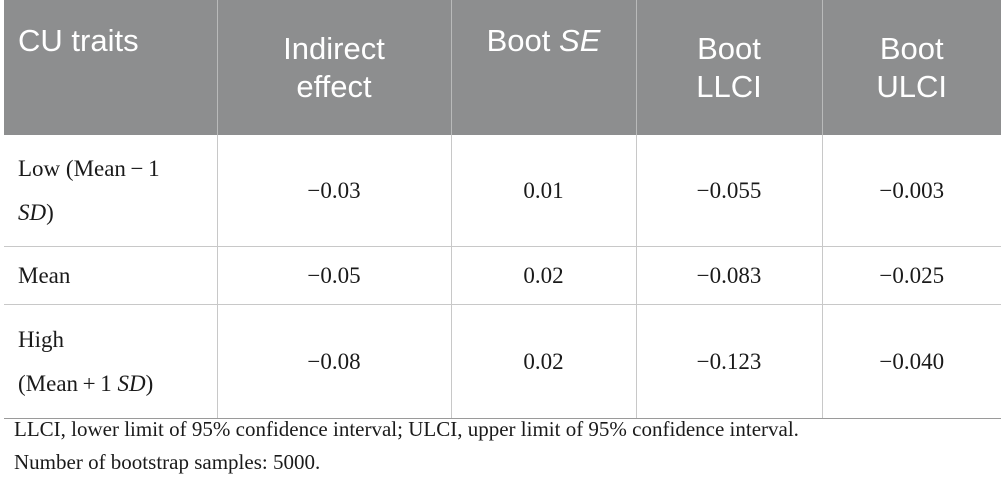 The image size is (1005, 490). What do you see at coordinates (334, 275) in the screenshot?
I see `cell-indirect-effect: −0.05` at bounding box center [334, 275].